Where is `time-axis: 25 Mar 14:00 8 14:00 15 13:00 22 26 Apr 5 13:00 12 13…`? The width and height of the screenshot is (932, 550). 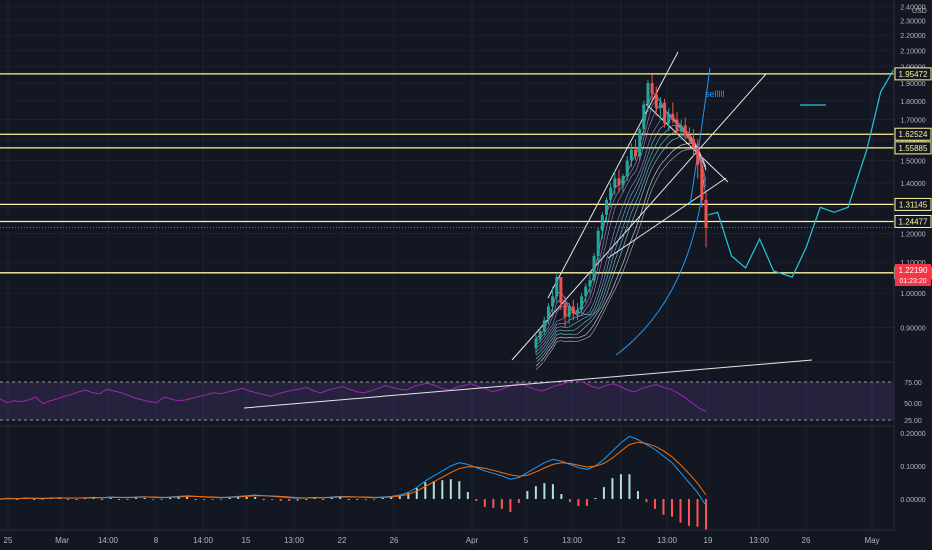
time-axis: 25 Mar 14:00 8 14:00 15 13:00 22 26 Apr 5 13:00 12 13… is located at coordinates (466, 539).